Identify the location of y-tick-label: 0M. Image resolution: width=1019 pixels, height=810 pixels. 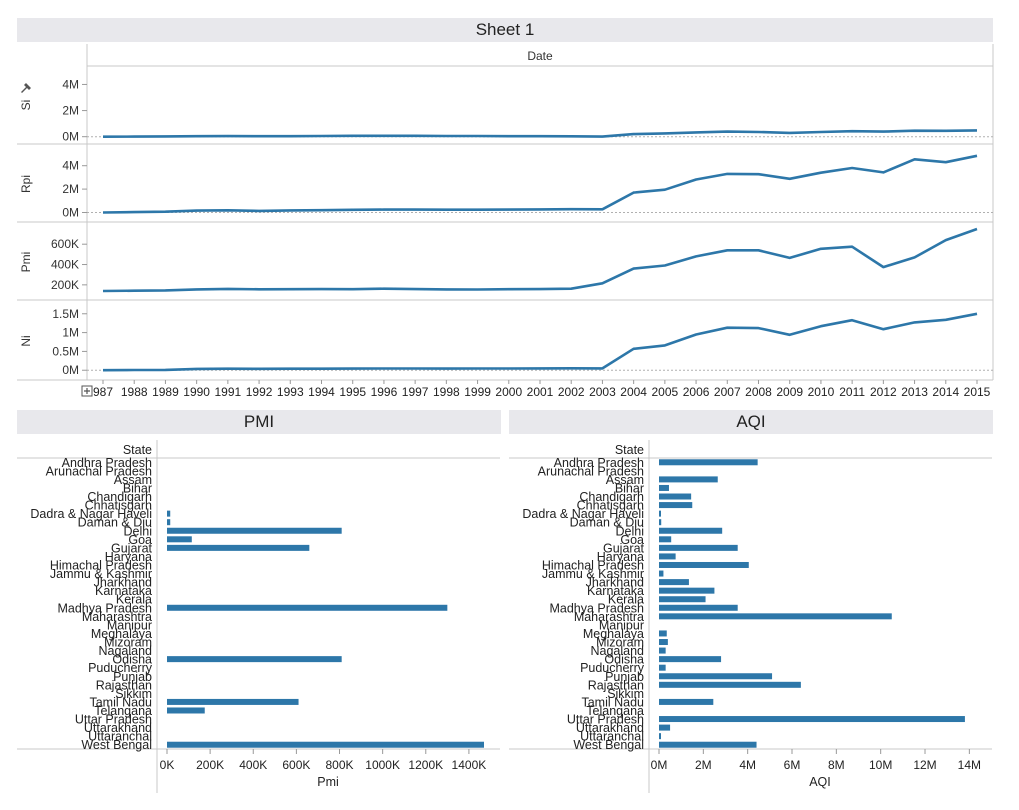
(70, 212).